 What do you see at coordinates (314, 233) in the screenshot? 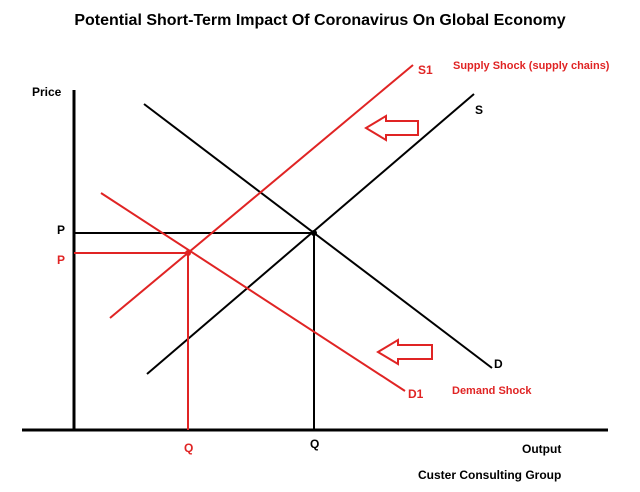
I see `equilibrium-point` at bounding box center [314, 233].